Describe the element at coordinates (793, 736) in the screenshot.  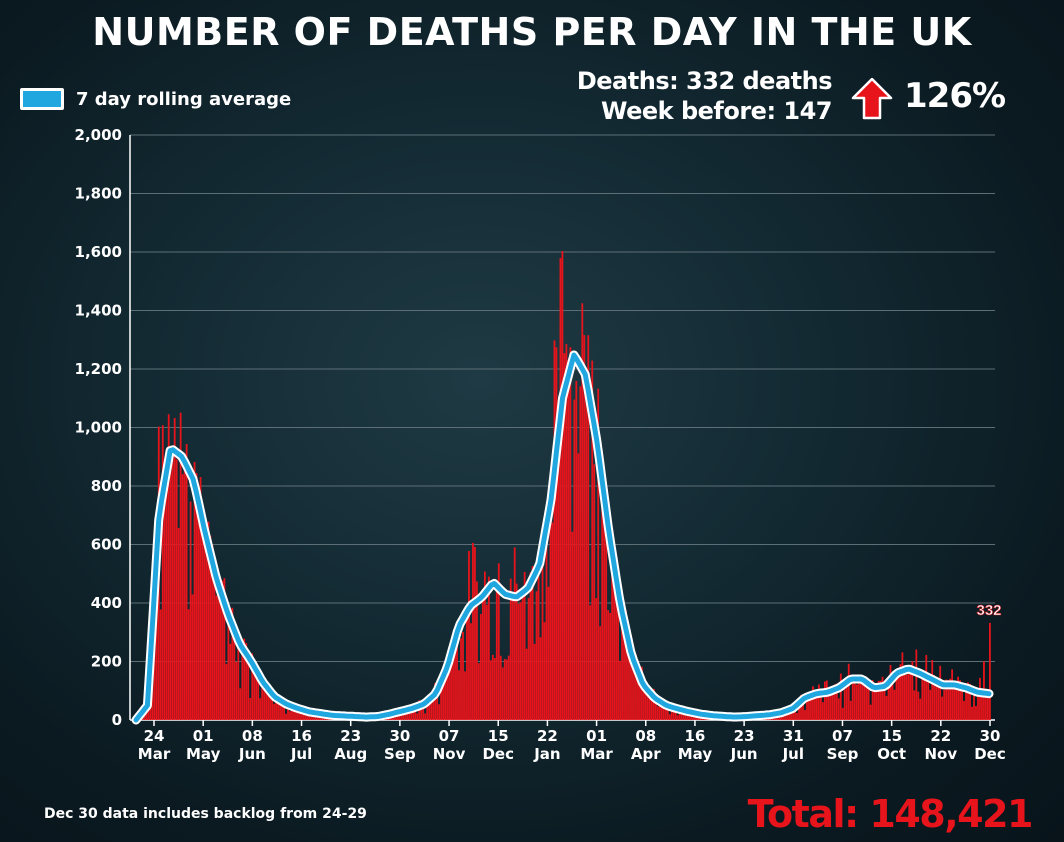
I see `x-tick-label: 31` at that location.